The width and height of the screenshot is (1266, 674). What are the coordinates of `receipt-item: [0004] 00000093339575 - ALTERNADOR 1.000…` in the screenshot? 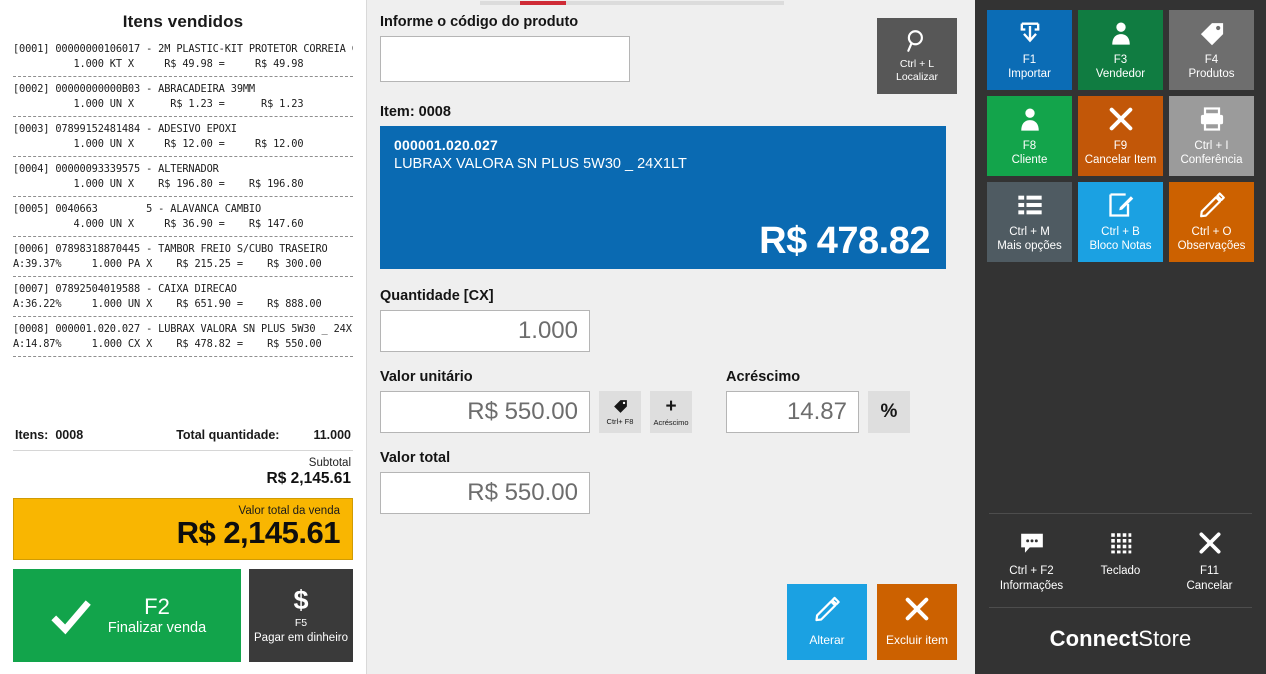 It's located at (183, 177).